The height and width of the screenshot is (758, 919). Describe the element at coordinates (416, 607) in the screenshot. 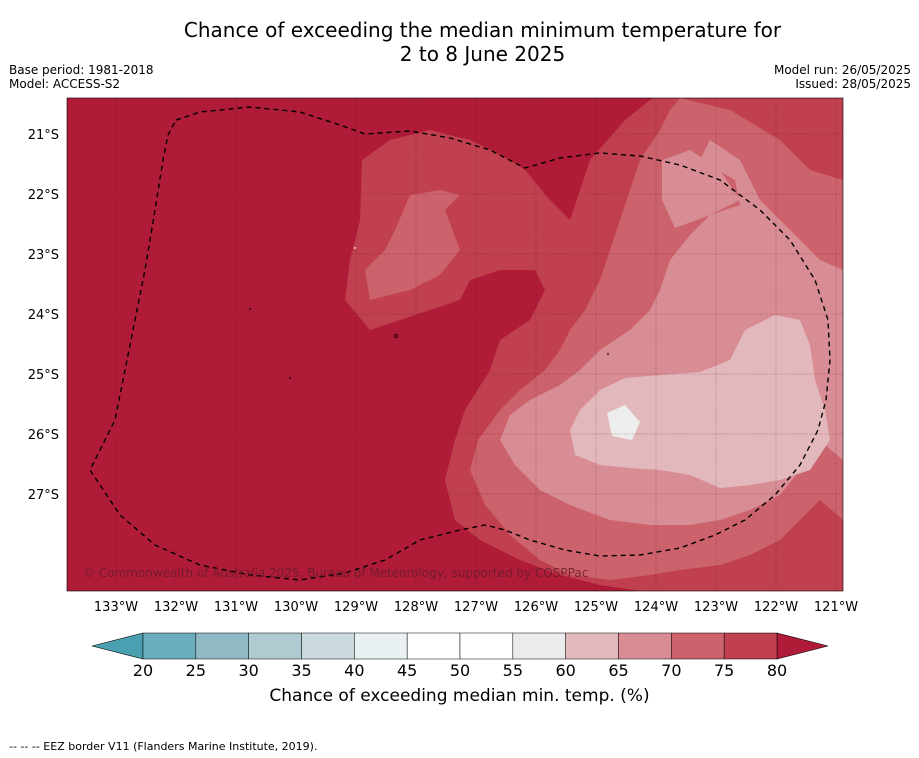

I see `lon-label: 128°W` at that location.